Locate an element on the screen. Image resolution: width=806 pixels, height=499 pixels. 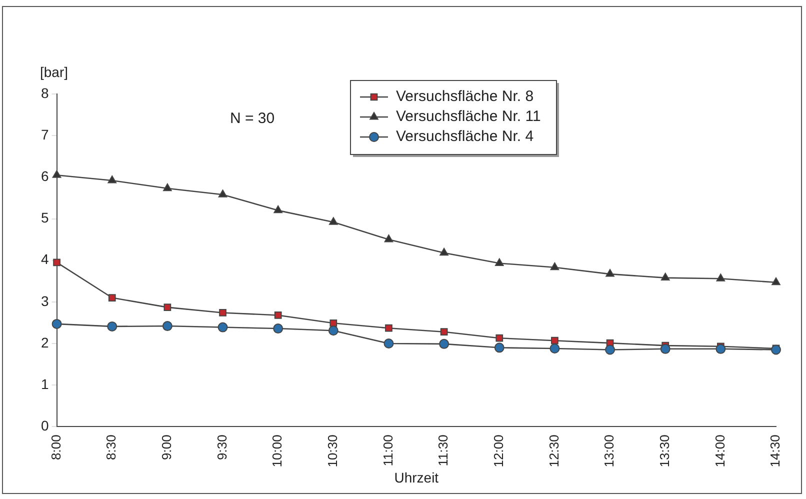
x-axis-title: Uhrzeit is located at coordinates (416, 477).